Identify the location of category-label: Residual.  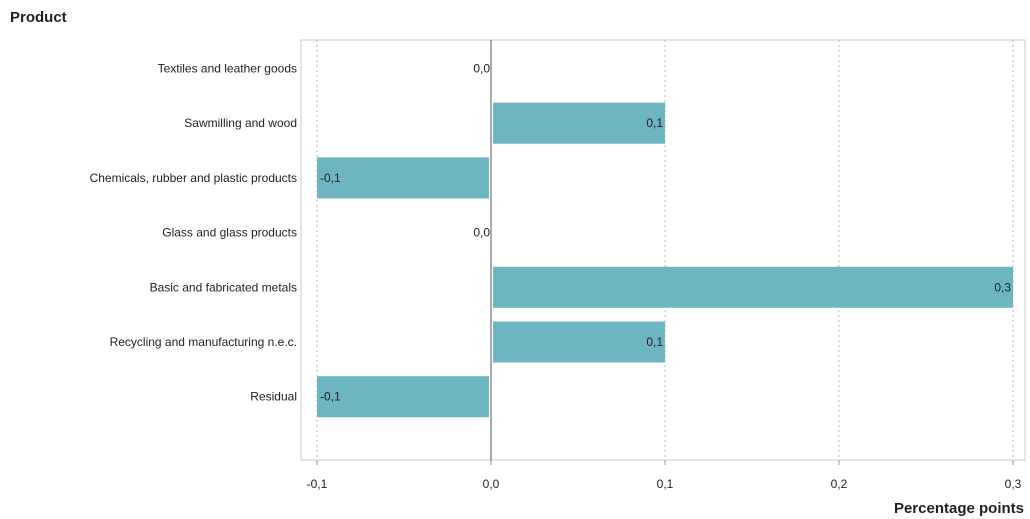
(273, 397).